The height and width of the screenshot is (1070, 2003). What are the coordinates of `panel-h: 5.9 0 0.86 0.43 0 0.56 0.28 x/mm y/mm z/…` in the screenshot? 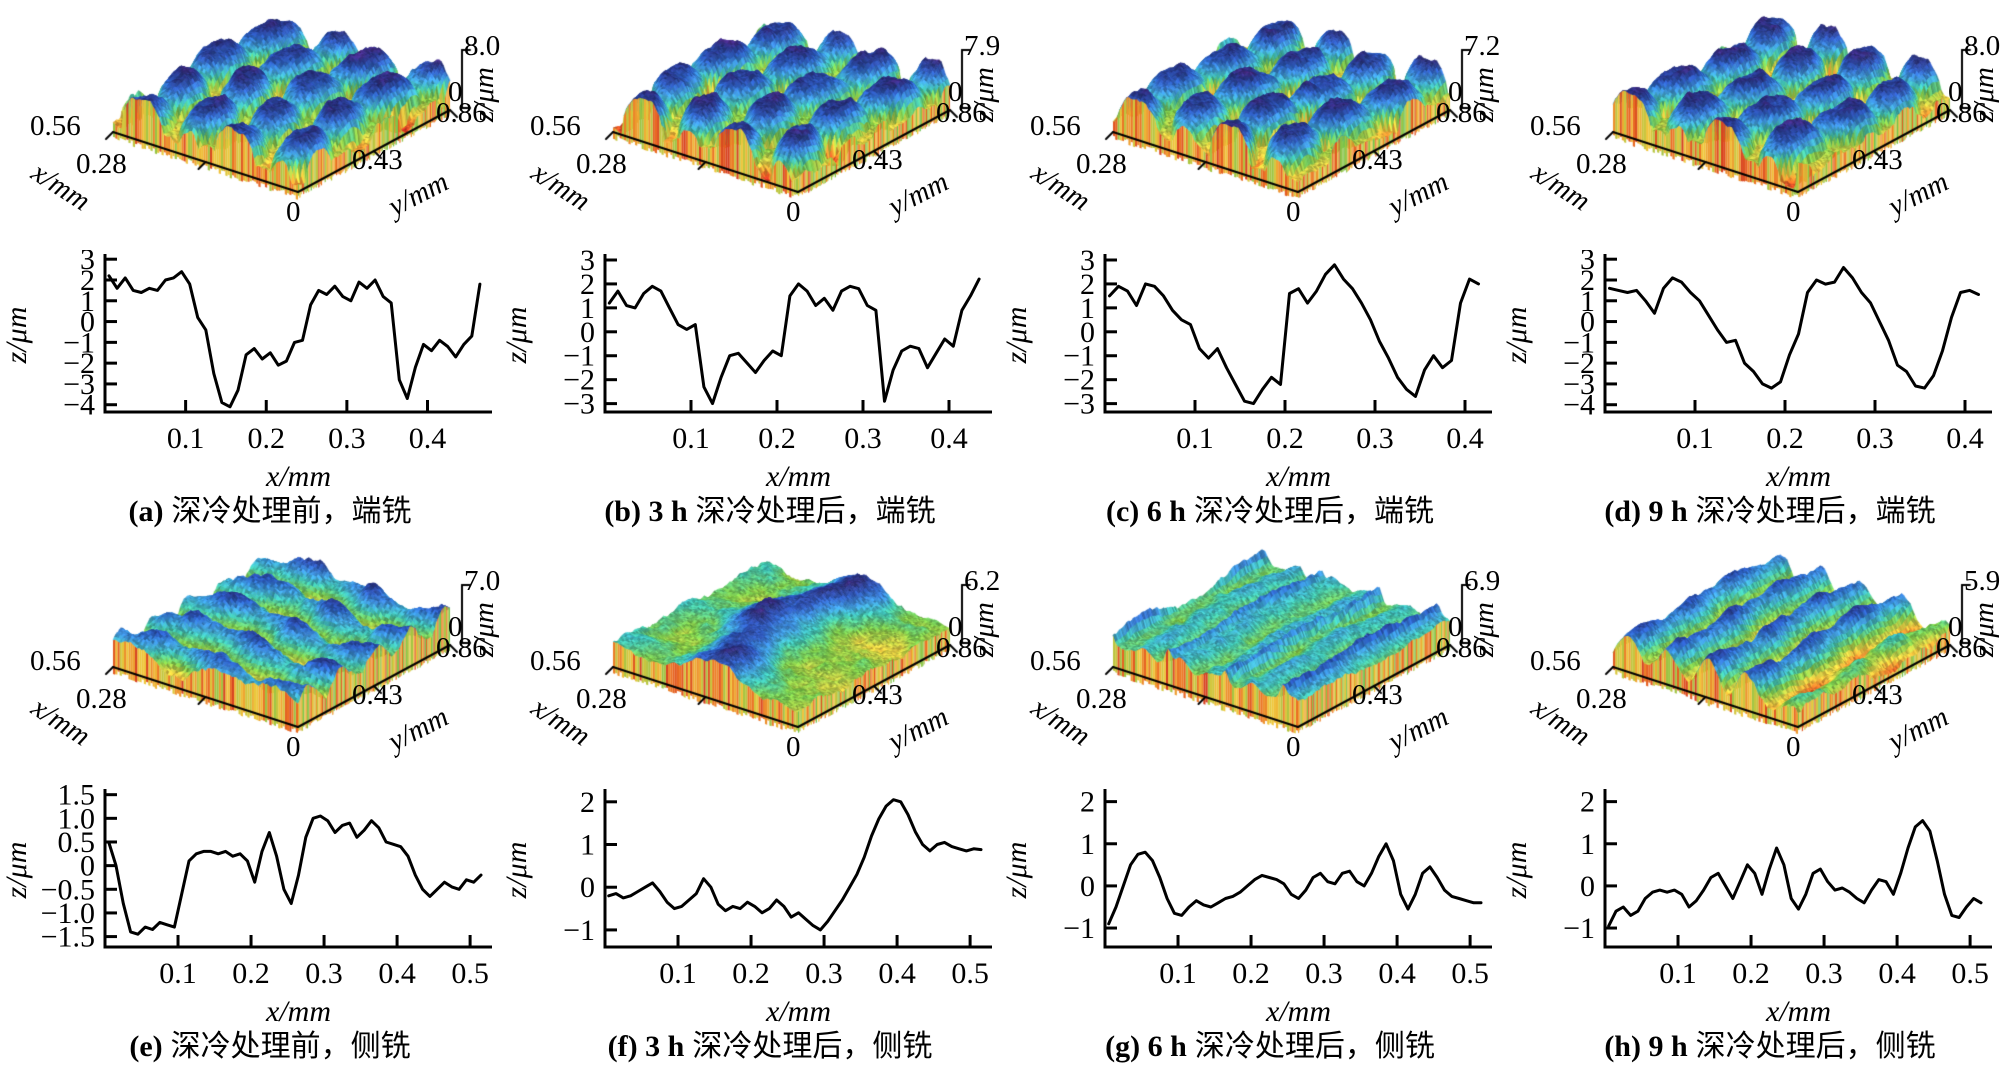 It's located at (1750, 802).